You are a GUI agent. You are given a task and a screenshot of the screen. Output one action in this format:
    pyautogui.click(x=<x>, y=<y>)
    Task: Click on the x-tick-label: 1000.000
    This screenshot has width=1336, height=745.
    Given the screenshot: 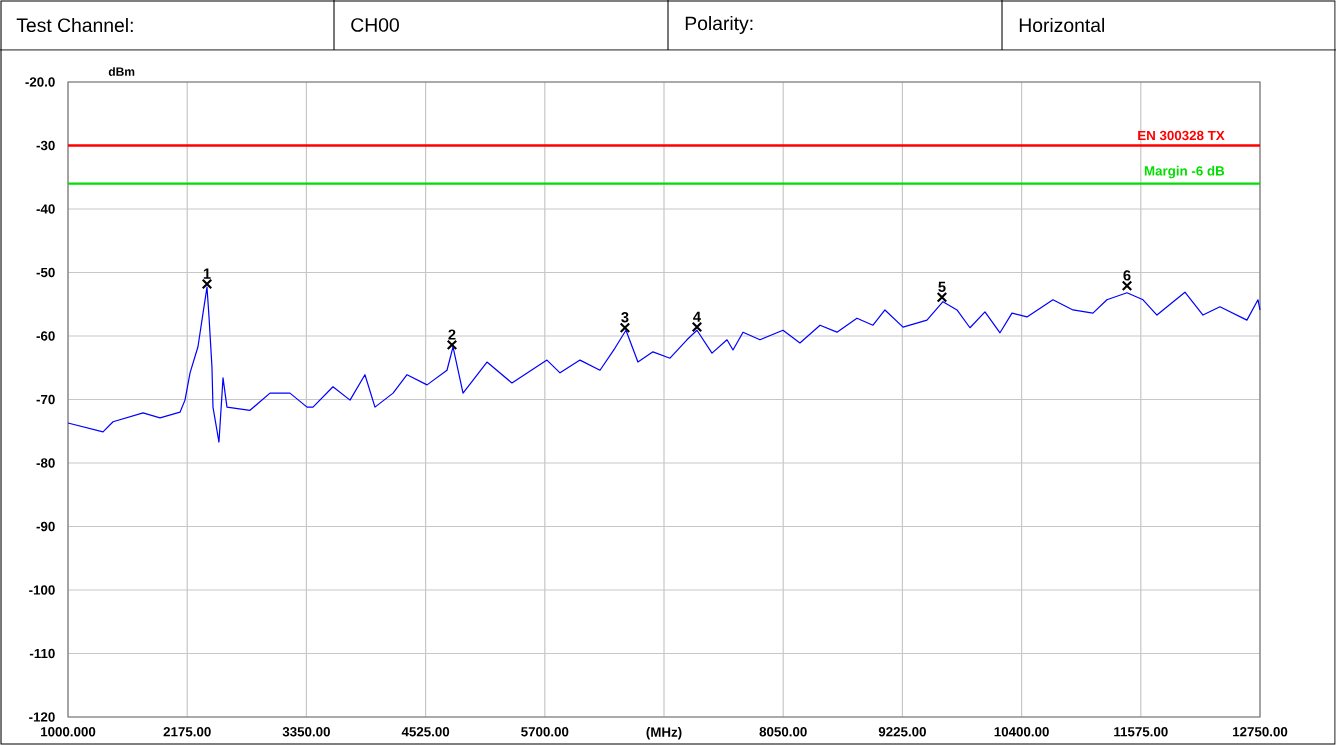 What is the action you would take?
    pyautogui.click(x=68, y=732)
    